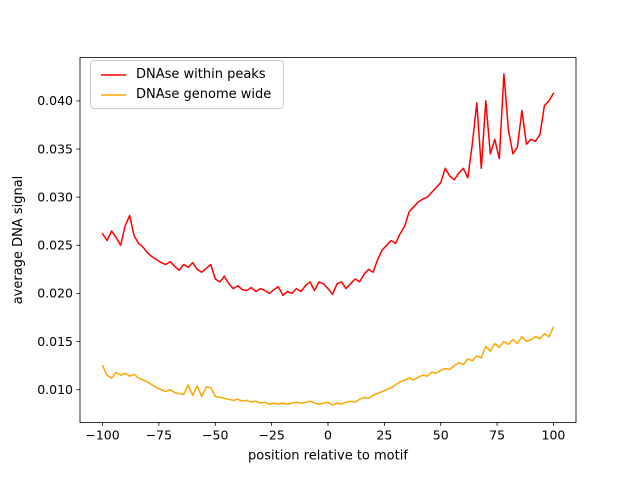  Describe the element at coordinates (271, 434) in the screenshot. I see `x-tick-label: −25` at that location.